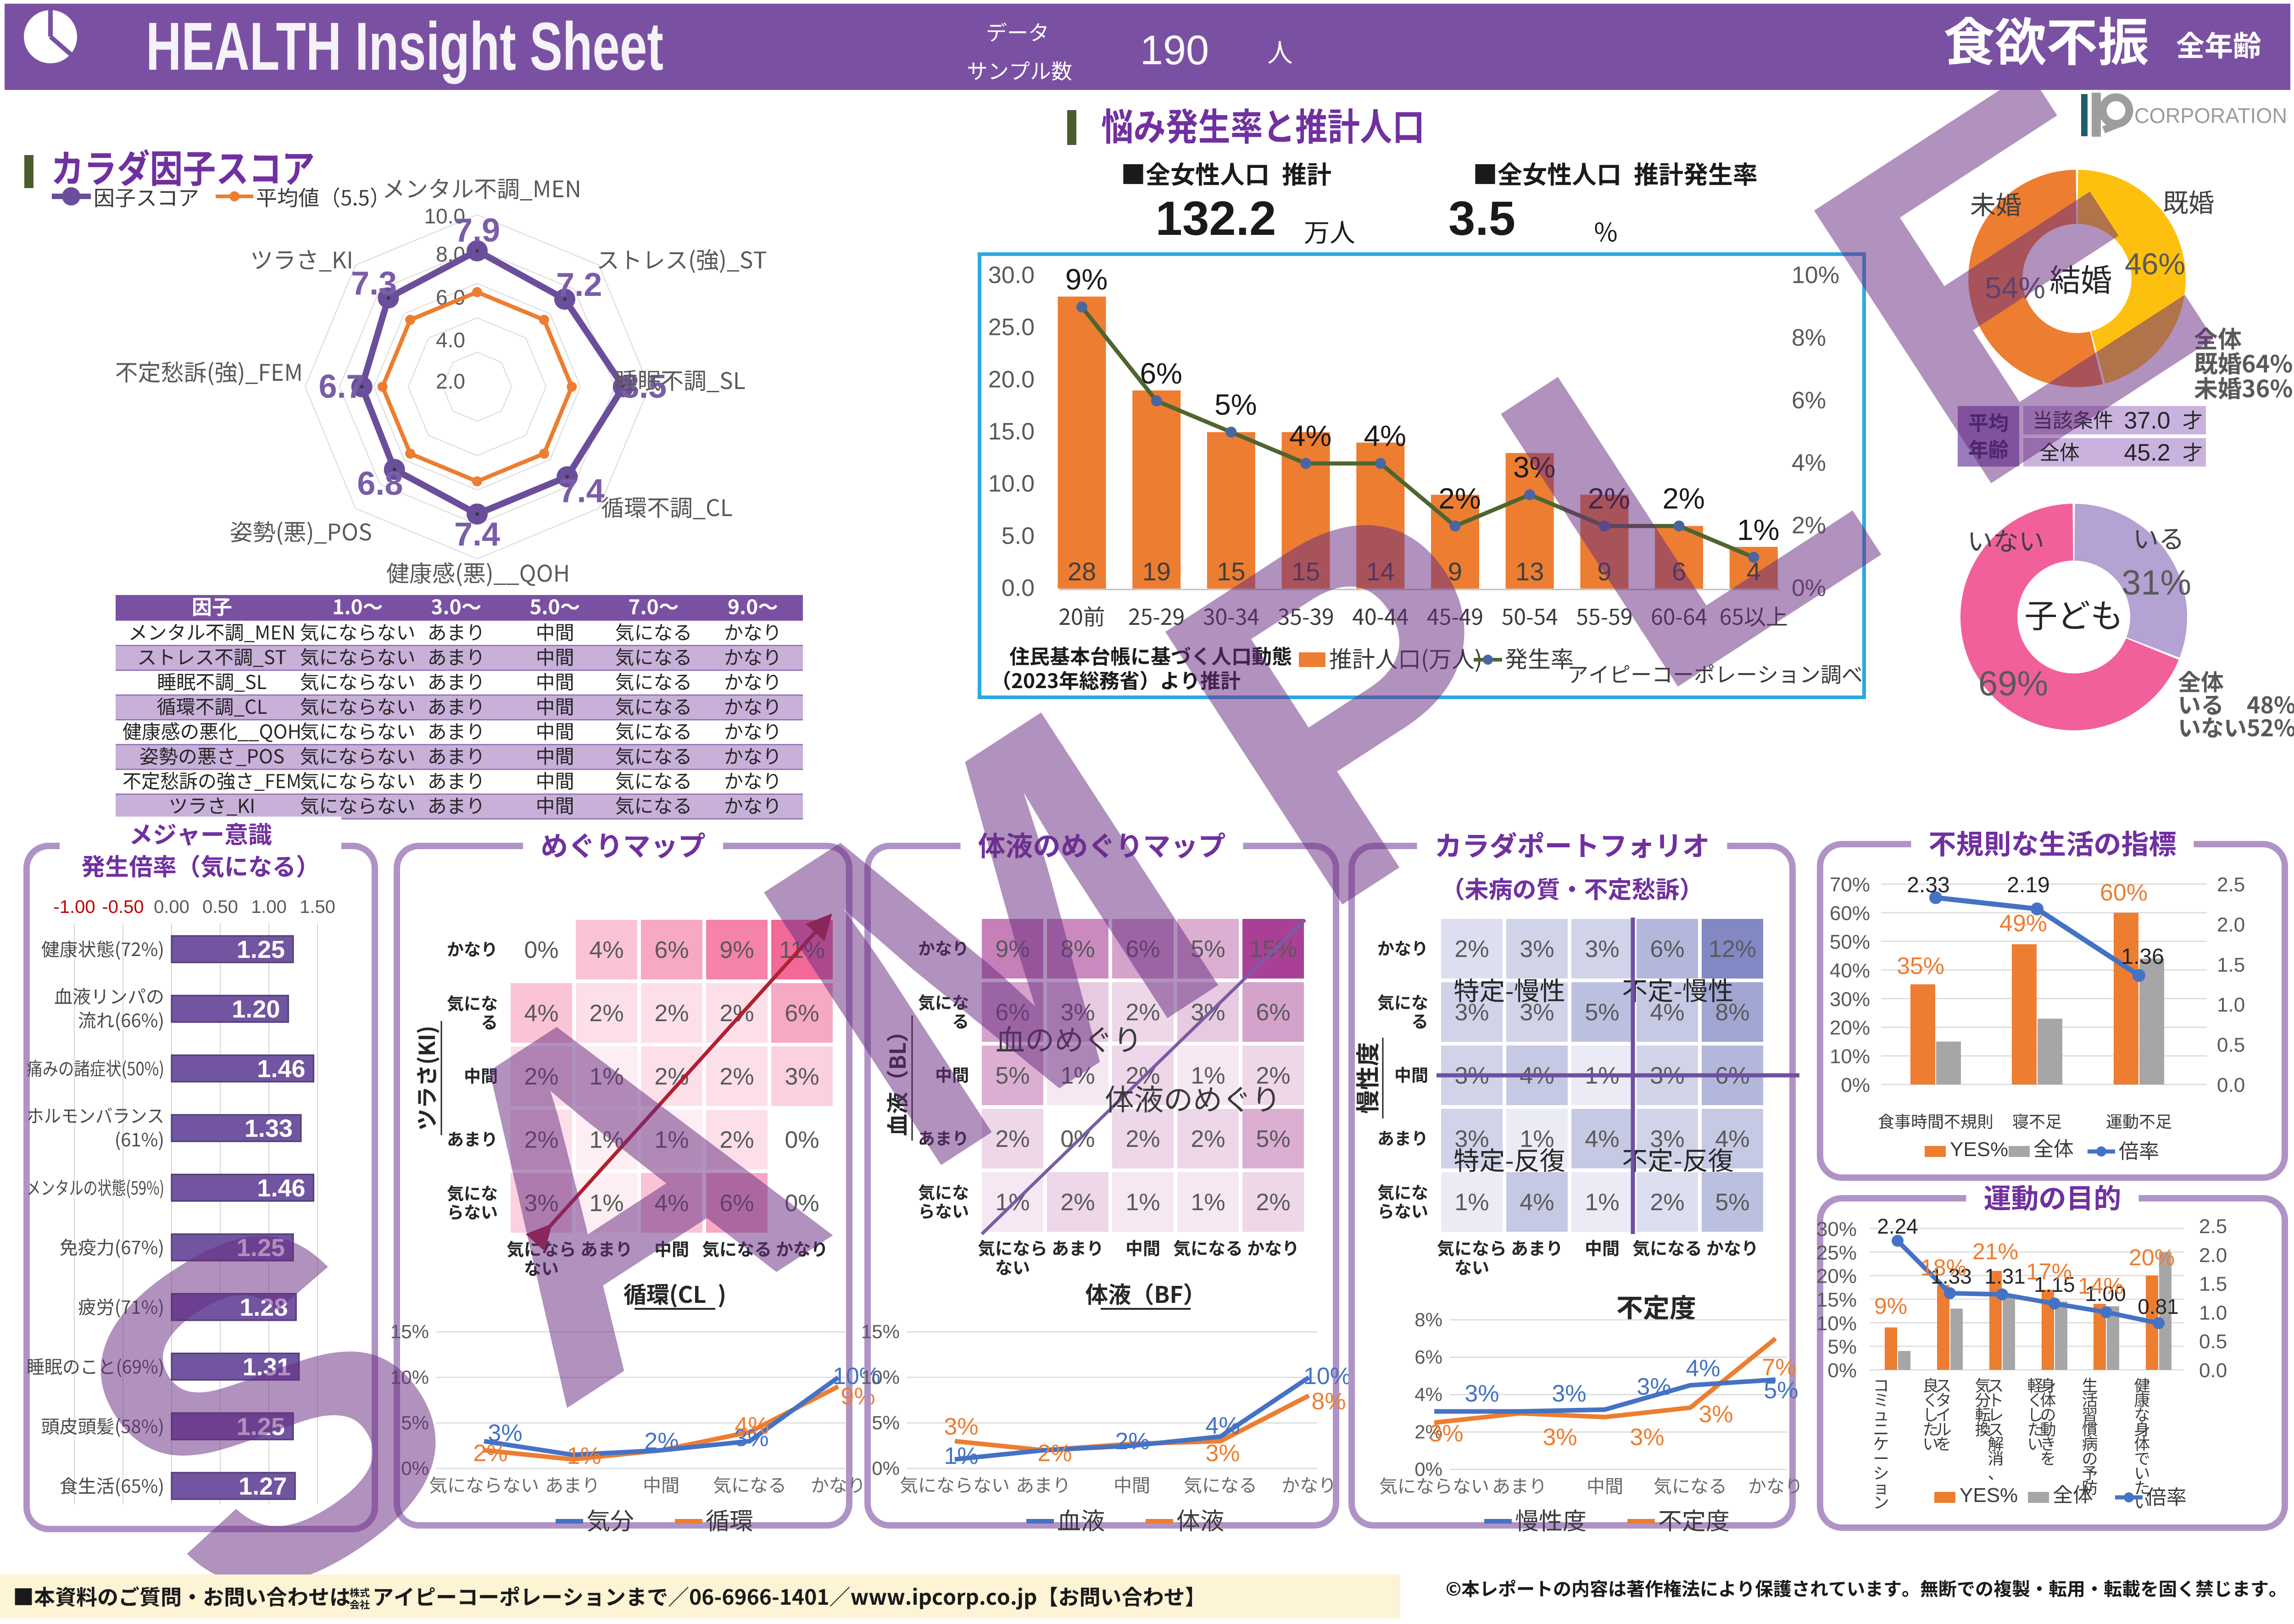  Describe the element at coordinates (1943, 1267) in the screenshot. I see `svg-text: 18%` at that location.